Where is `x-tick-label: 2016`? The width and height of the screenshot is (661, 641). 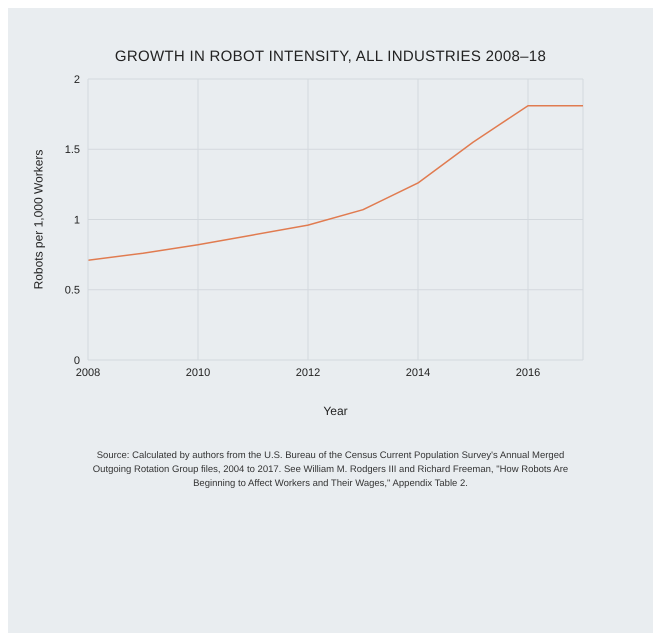
x-tick-label: 2016 is located at coordinates (528, 372).